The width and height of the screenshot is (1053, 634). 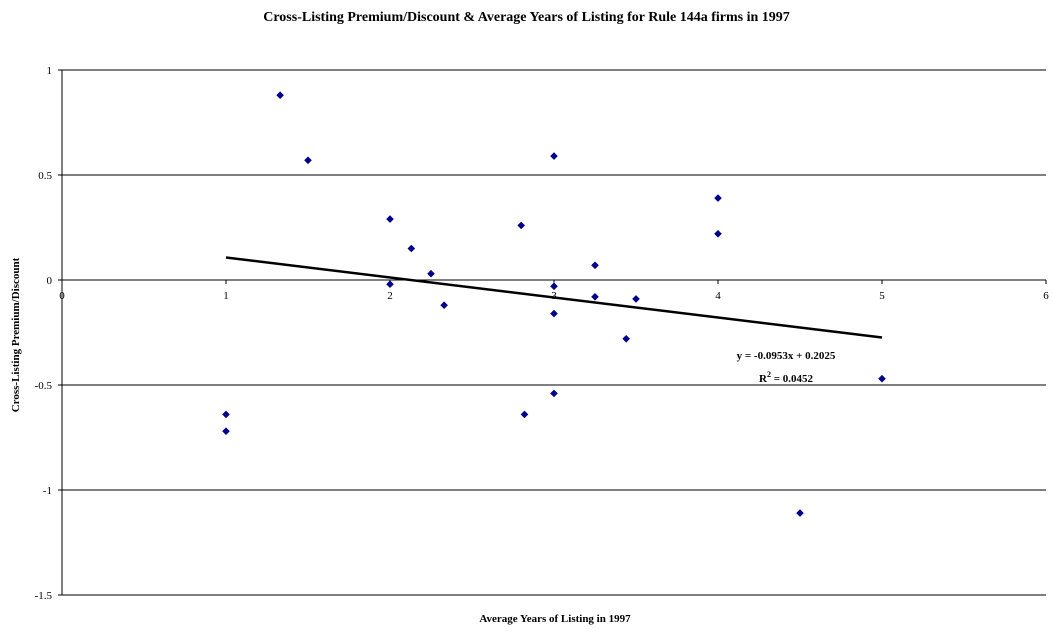 I want to click on y-tick-label: -0.5, so click(x=44, y=386).